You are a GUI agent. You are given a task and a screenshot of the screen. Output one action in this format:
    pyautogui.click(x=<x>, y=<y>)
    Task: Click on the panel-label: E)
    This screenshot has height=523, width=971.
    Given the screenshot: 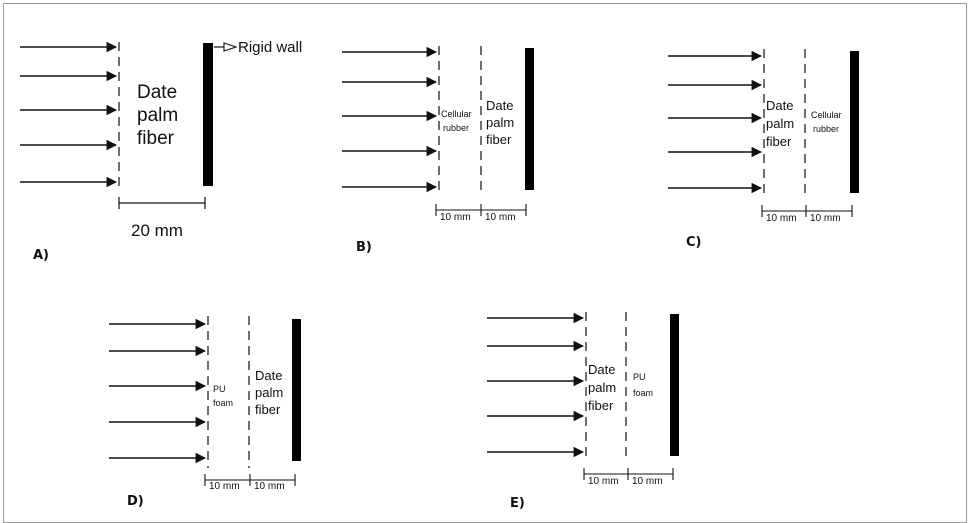 What is the action you would take?
    pyautogui.click(x=517, y=503)
    